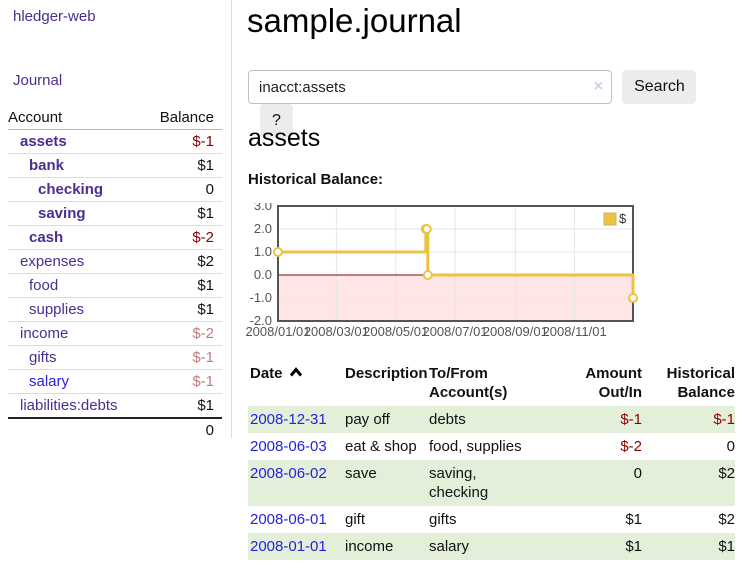  What do you see at coordinates (631, 419) in the screenshot?
I see `transaction-amount-cell: $-1` at bounding box center [631, 419].